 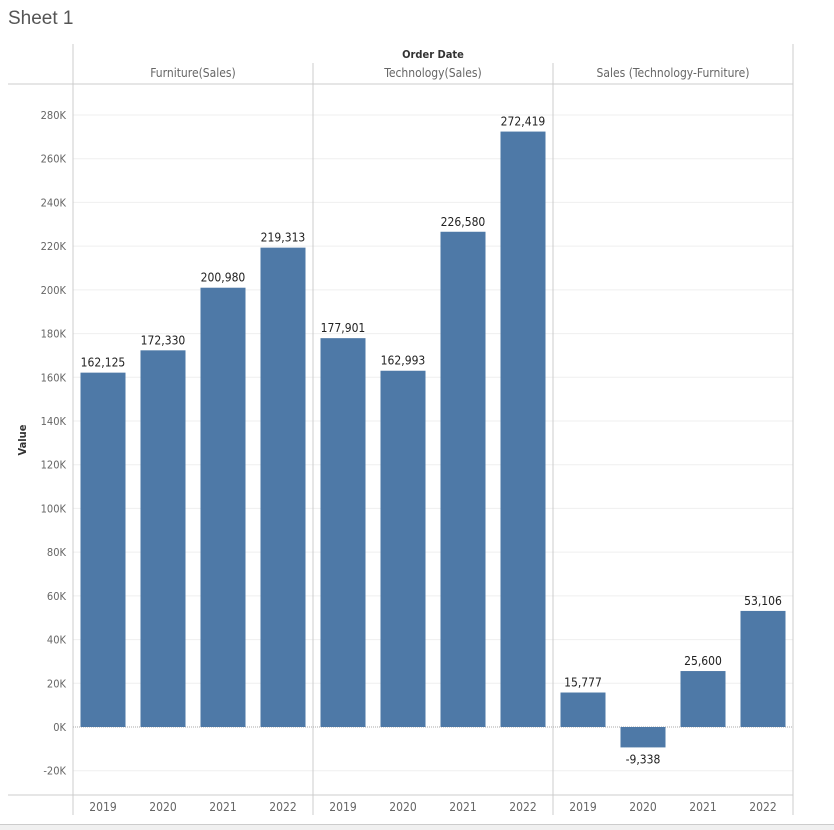 What do you see at coordinates (523, 122) in the screenshot?
I see `data-label: 272,419` at bounding box center [523, 122].